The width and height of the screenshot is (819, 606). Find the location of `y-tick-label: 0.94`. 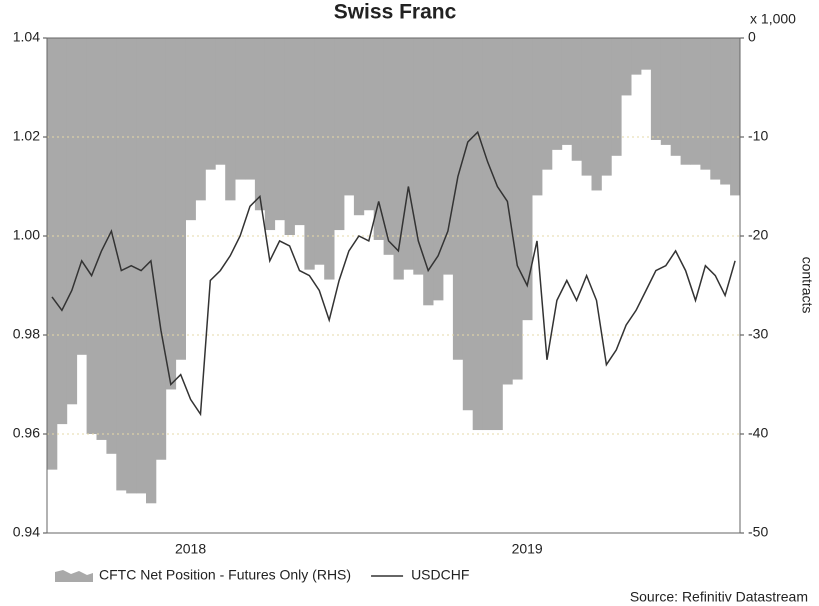

y-tick-label: 0.94 is located at coordinates (26, 532).